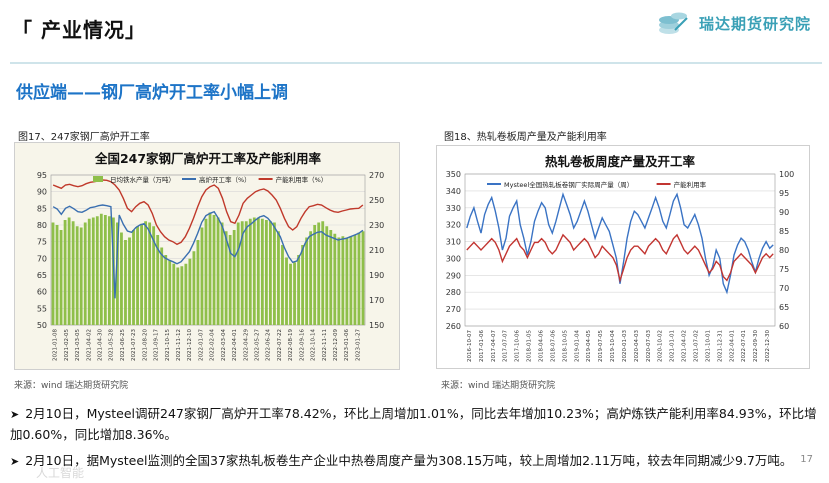  What do you see at coordinates (506, 346) in the screenshot?
I see `x-tick: 2017-07-07` at bounding box center [506, 346].